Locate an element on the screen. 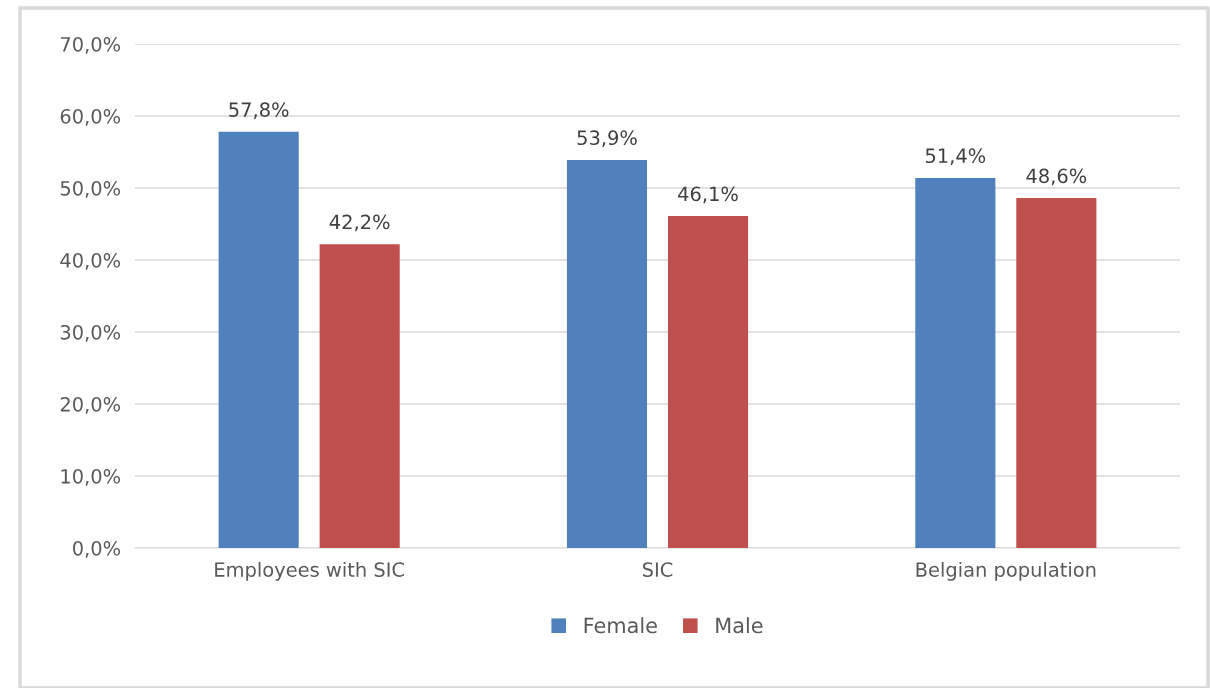 The height and width of the screenshot is (688, 1210). data-label: 48,6% is located at coordinates (1056, 177).